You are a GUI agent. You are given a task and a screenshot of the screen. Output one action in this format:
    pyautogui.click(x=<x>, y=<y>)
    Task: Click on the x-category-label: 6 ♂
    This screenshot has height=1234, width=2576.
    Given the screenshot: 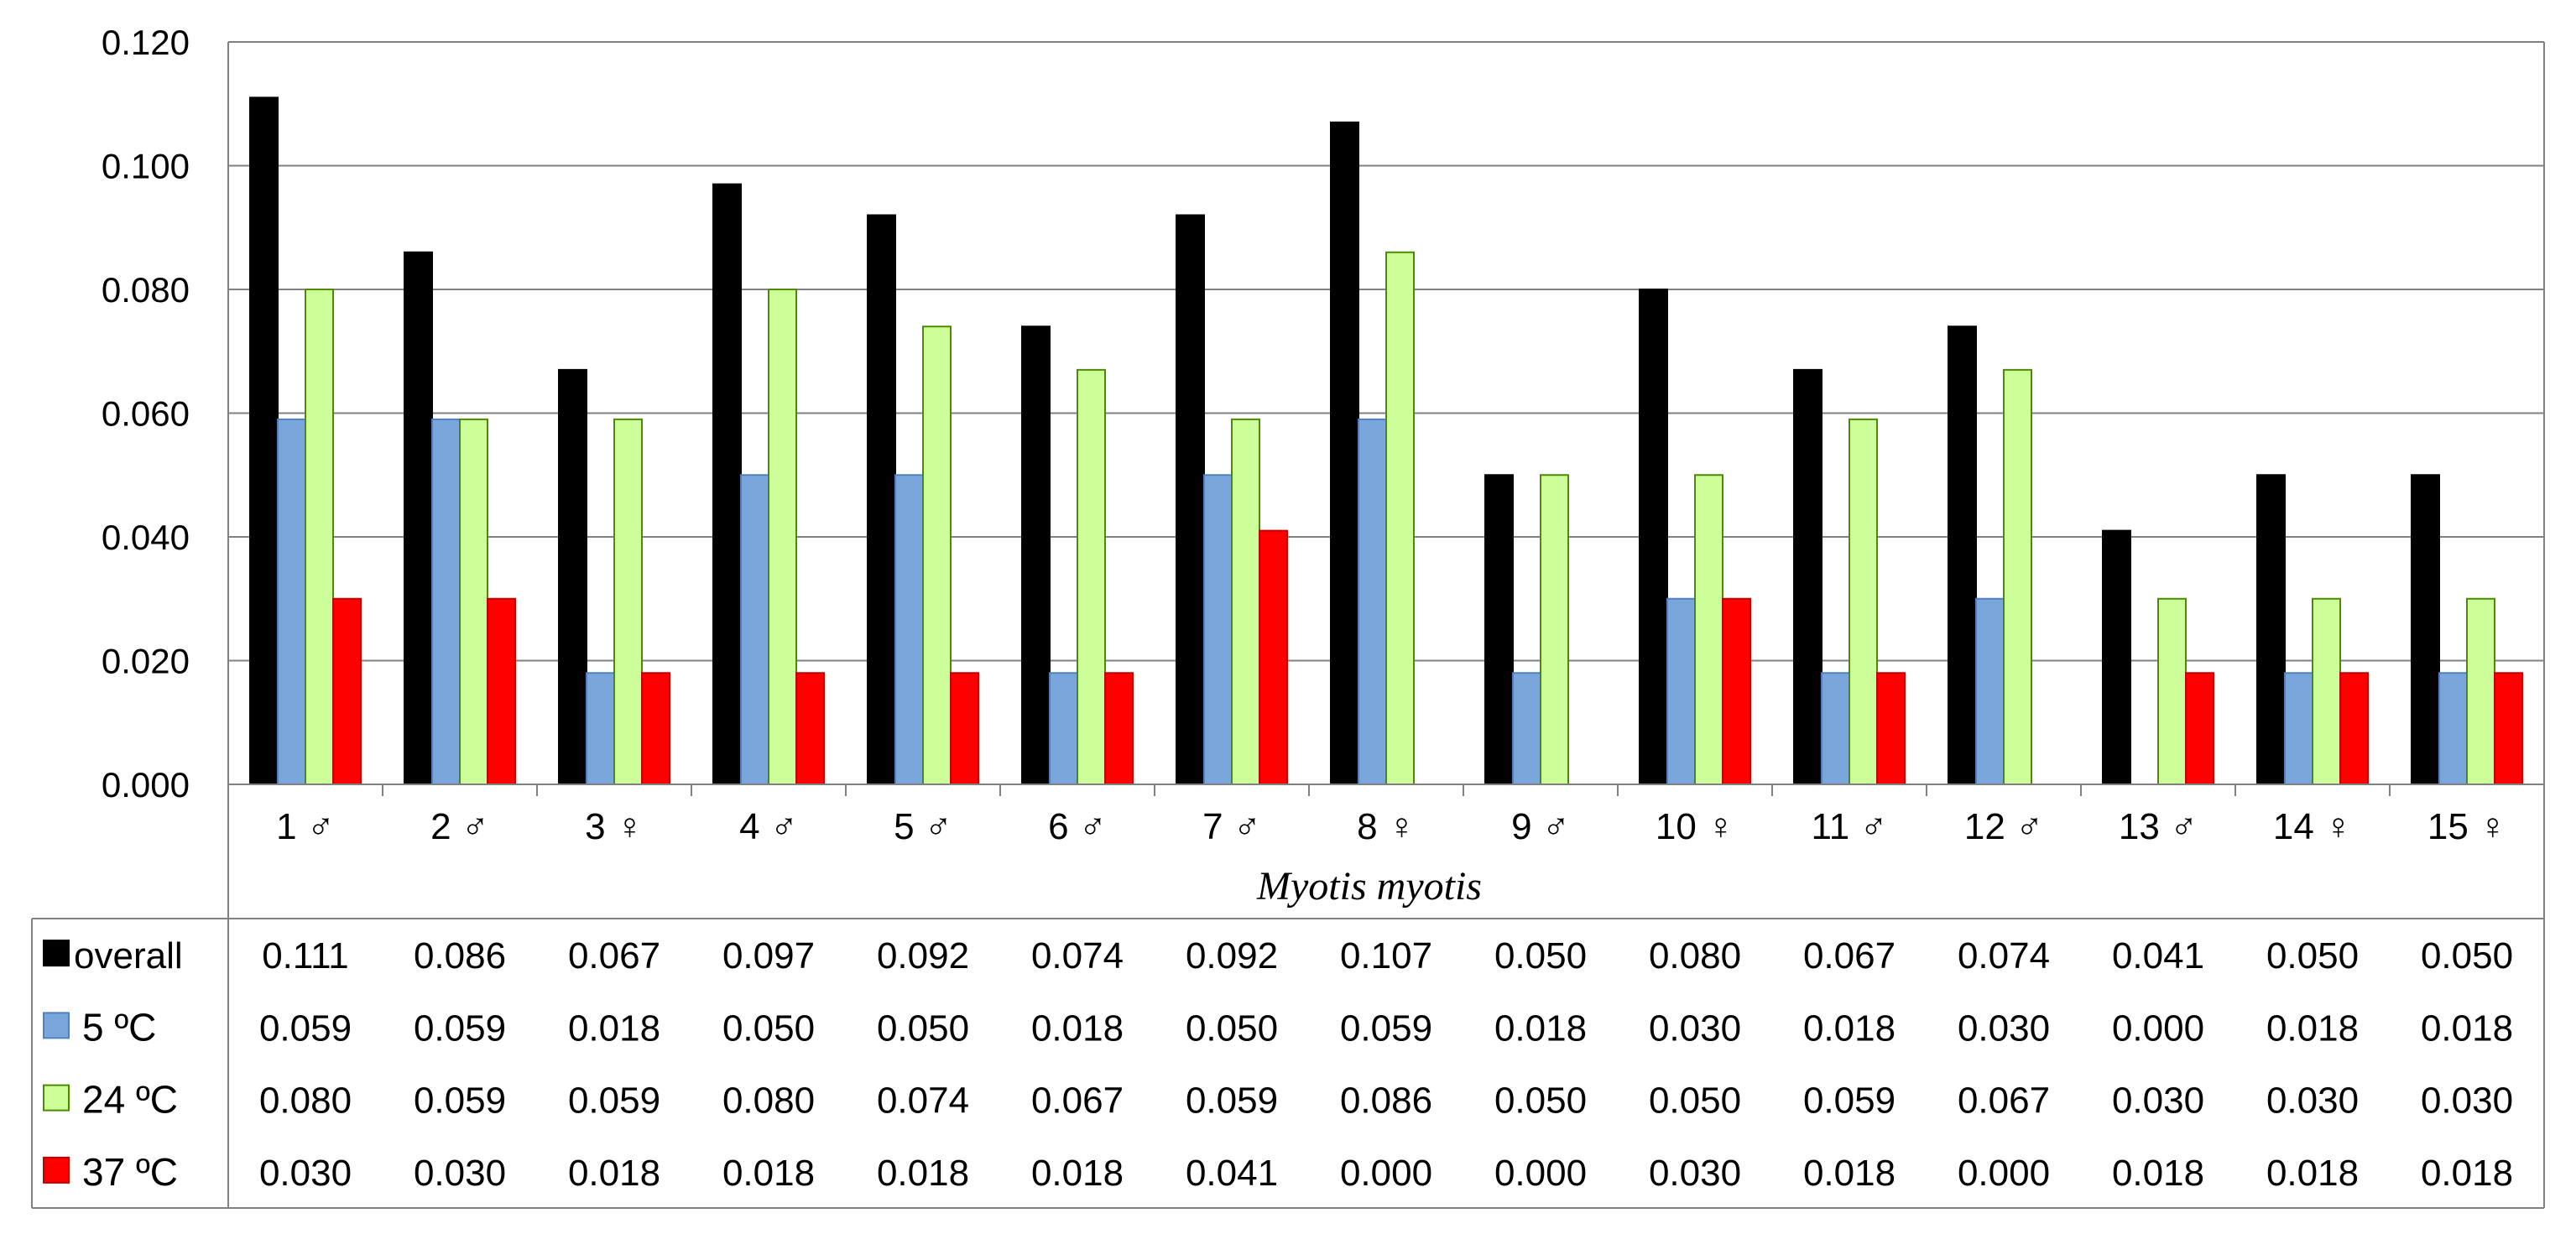 What is the action you would take?
    pyautogui.click(x=1077, y=826)
    